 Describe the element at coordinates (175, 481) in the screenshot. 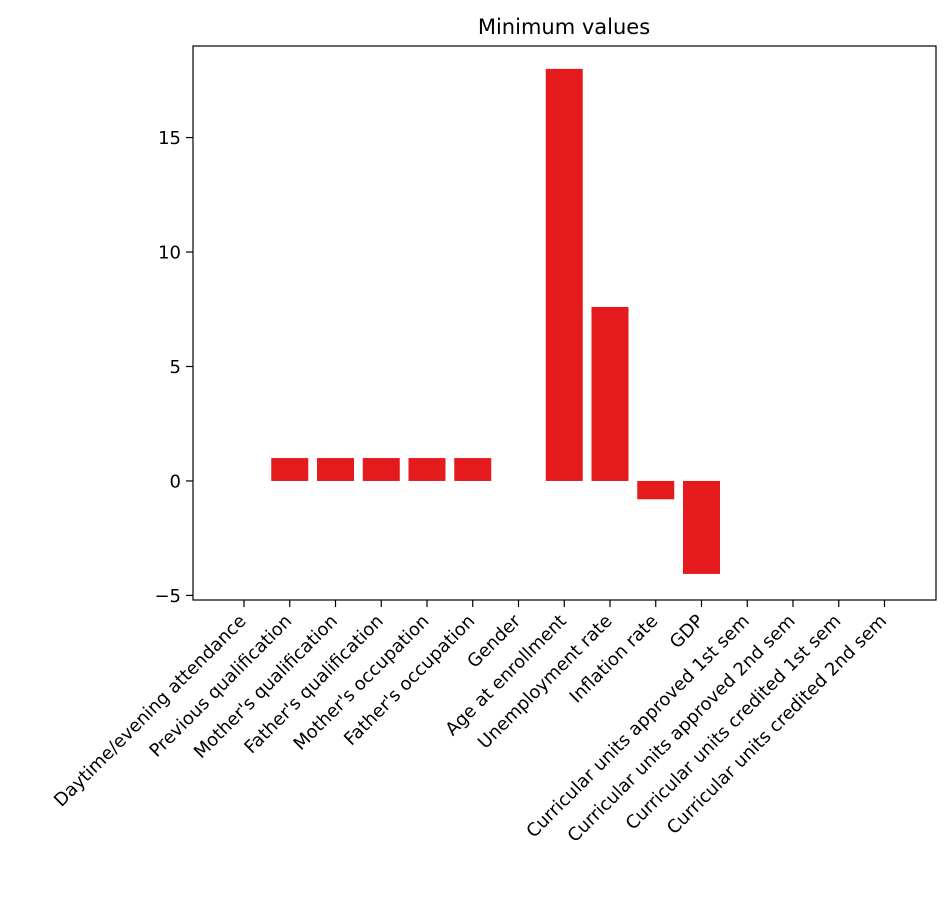

I see `y-tick-label: 0` at that location.